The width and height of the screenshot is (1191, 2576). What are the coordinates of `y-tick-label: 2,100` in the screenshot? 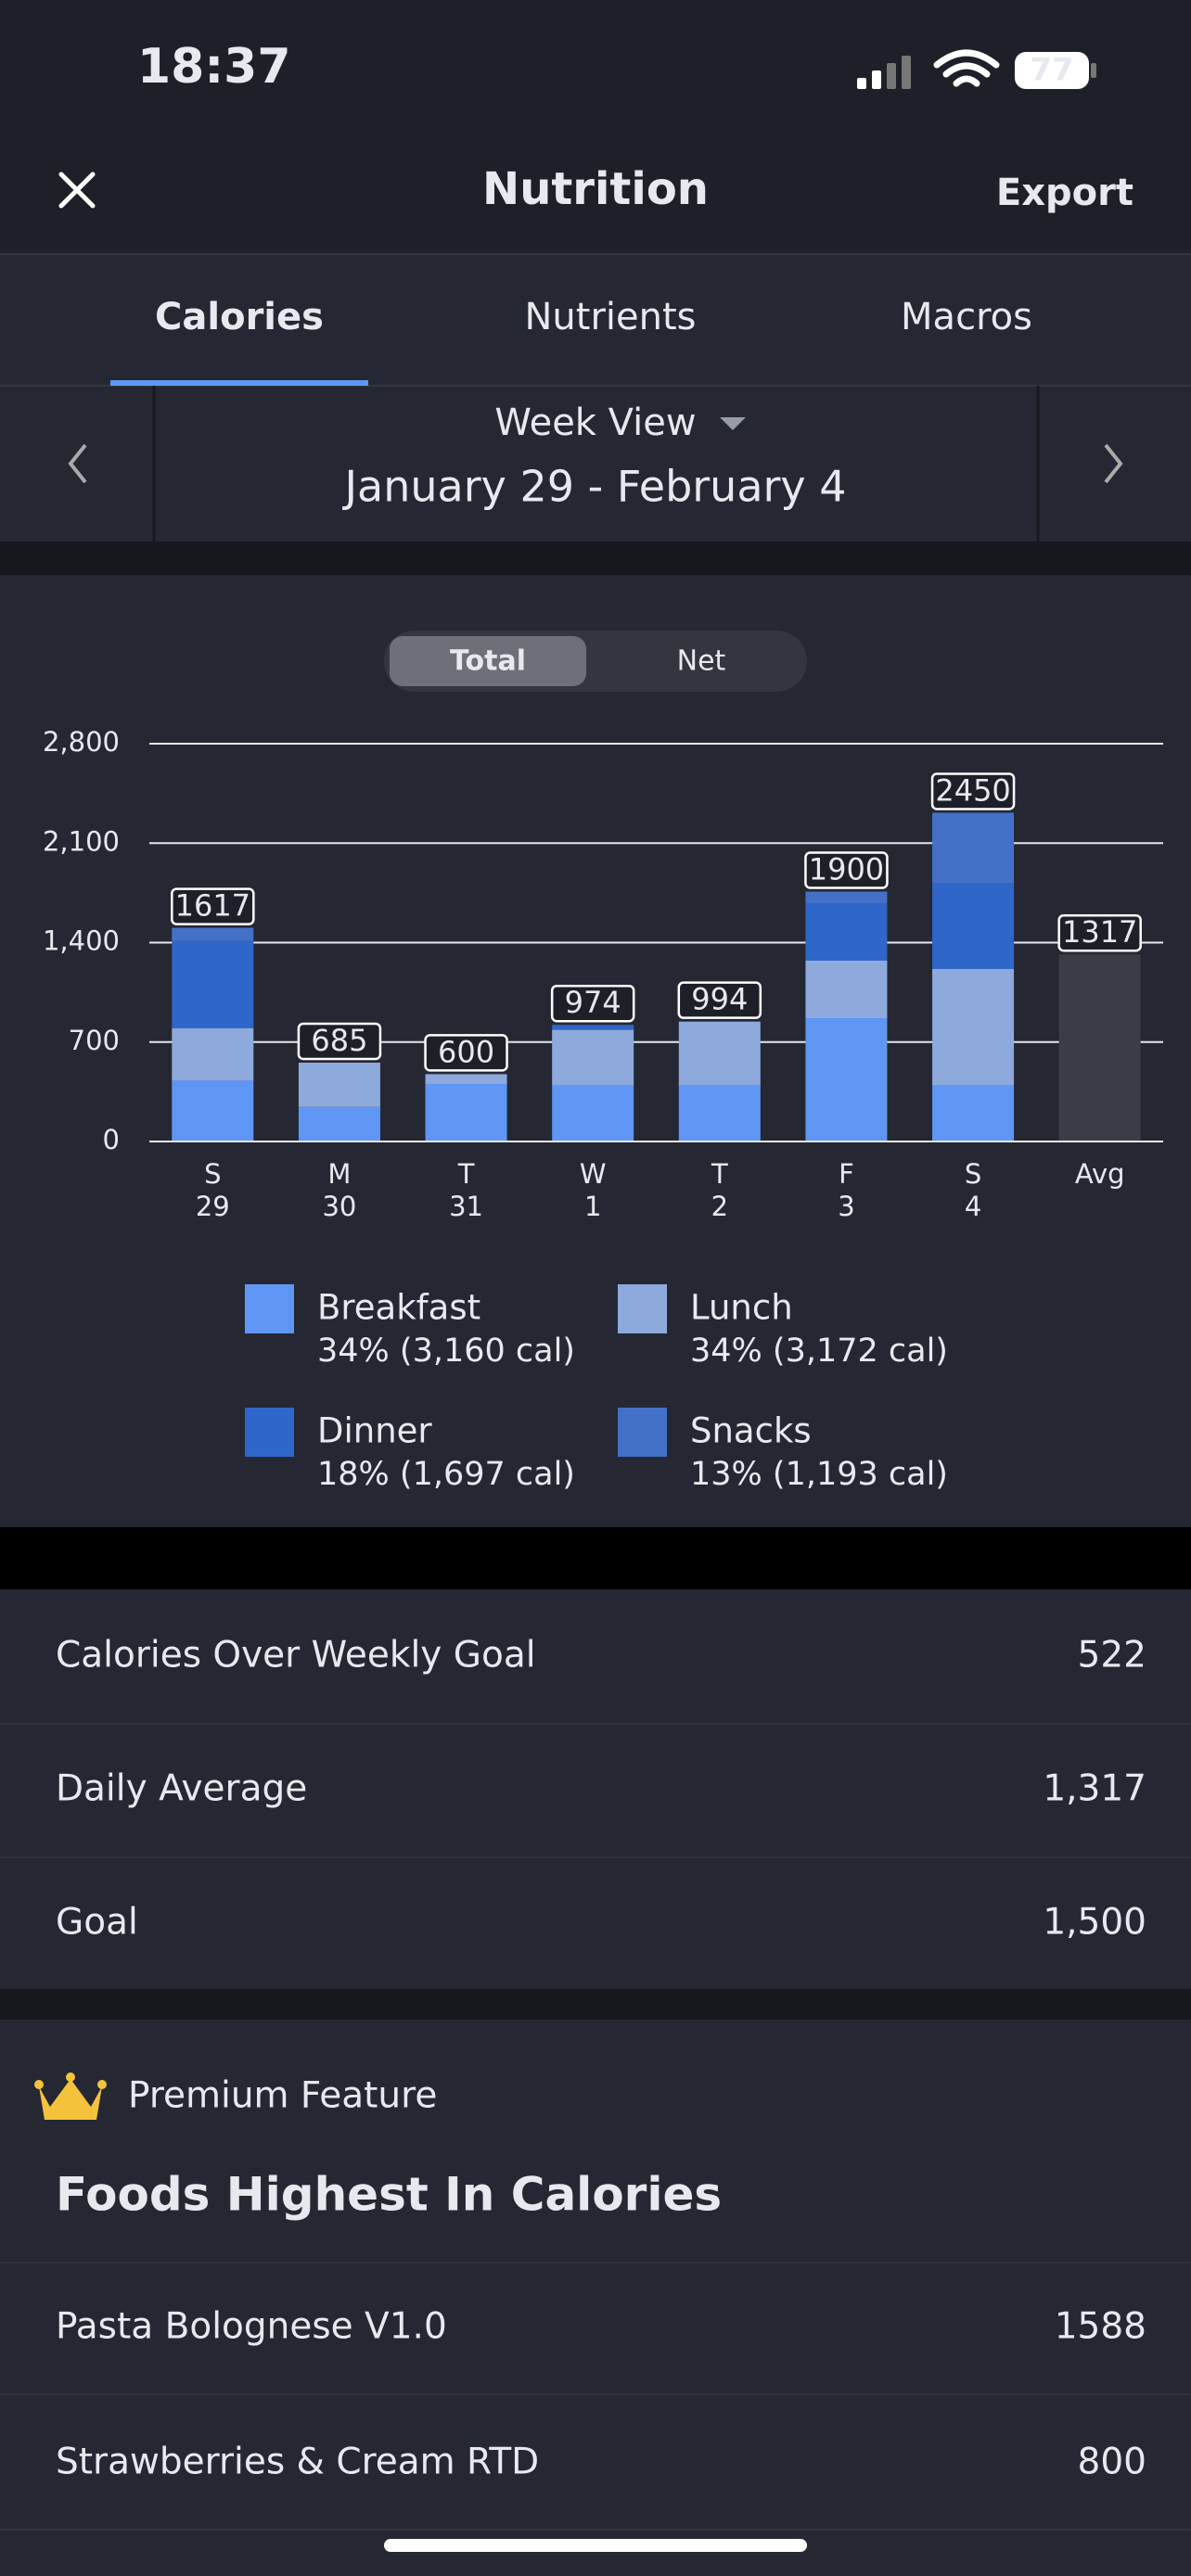 It's located at (81, 841).